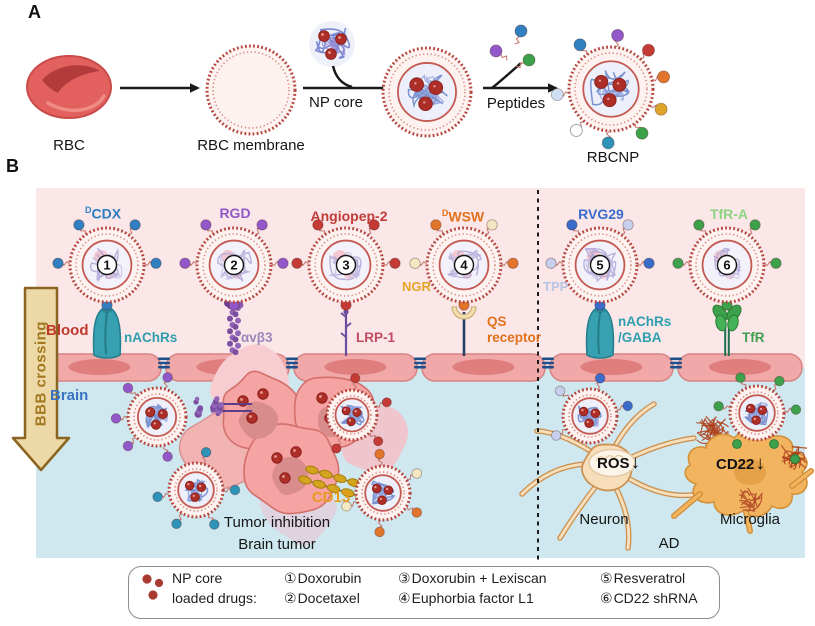 The image size is (815, 626). Describe the element at coordinates (197, 578) in the screenshot. I see `legend-np-core-label: NP core` at that location.